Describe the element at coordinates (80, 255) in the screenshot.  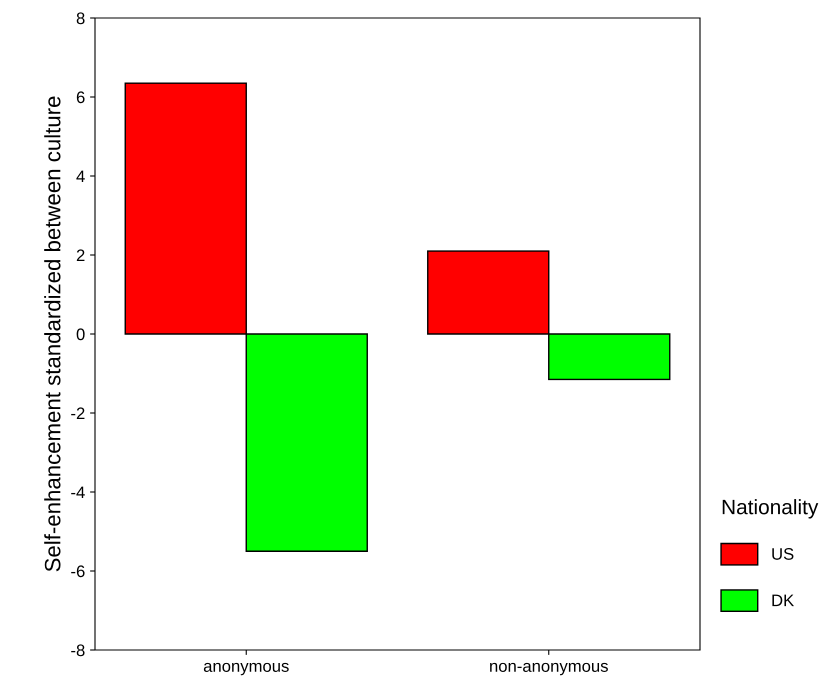
I see `y-tick-label: 2` at that location.